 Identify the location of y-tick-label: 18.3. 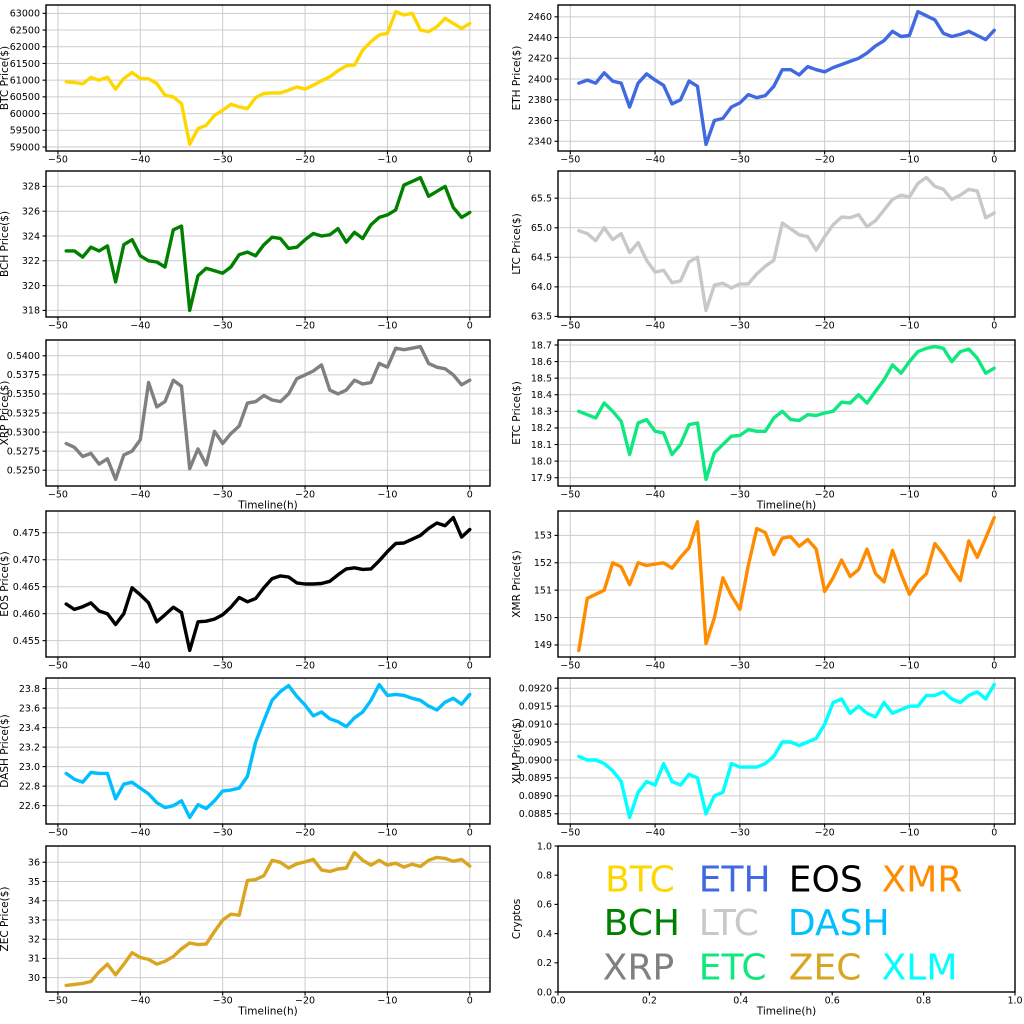
(541, 412).